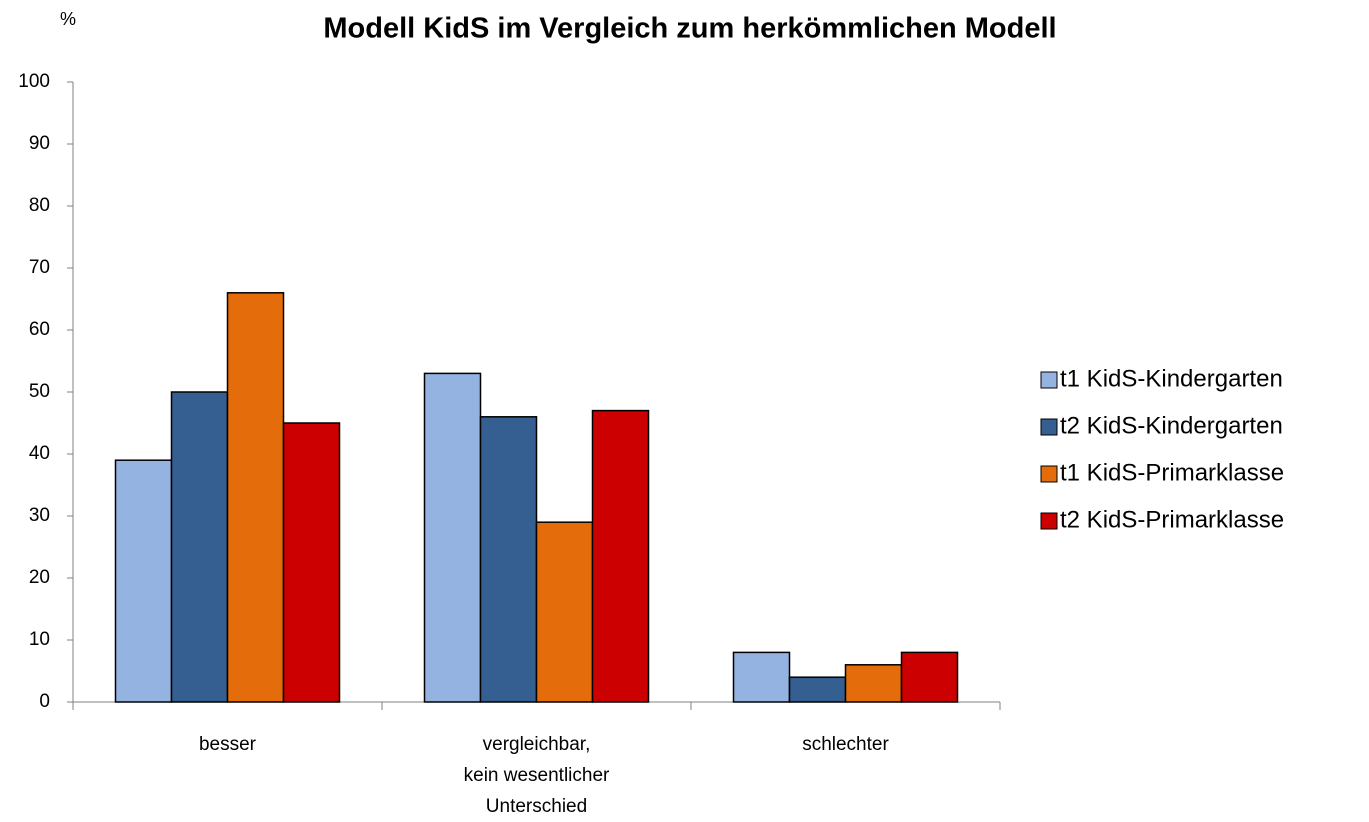 The image size is (1369, 822). Describe the element at coordinates (39, 329) in the screenshot. I see `y-tick-label: 60` at that location.